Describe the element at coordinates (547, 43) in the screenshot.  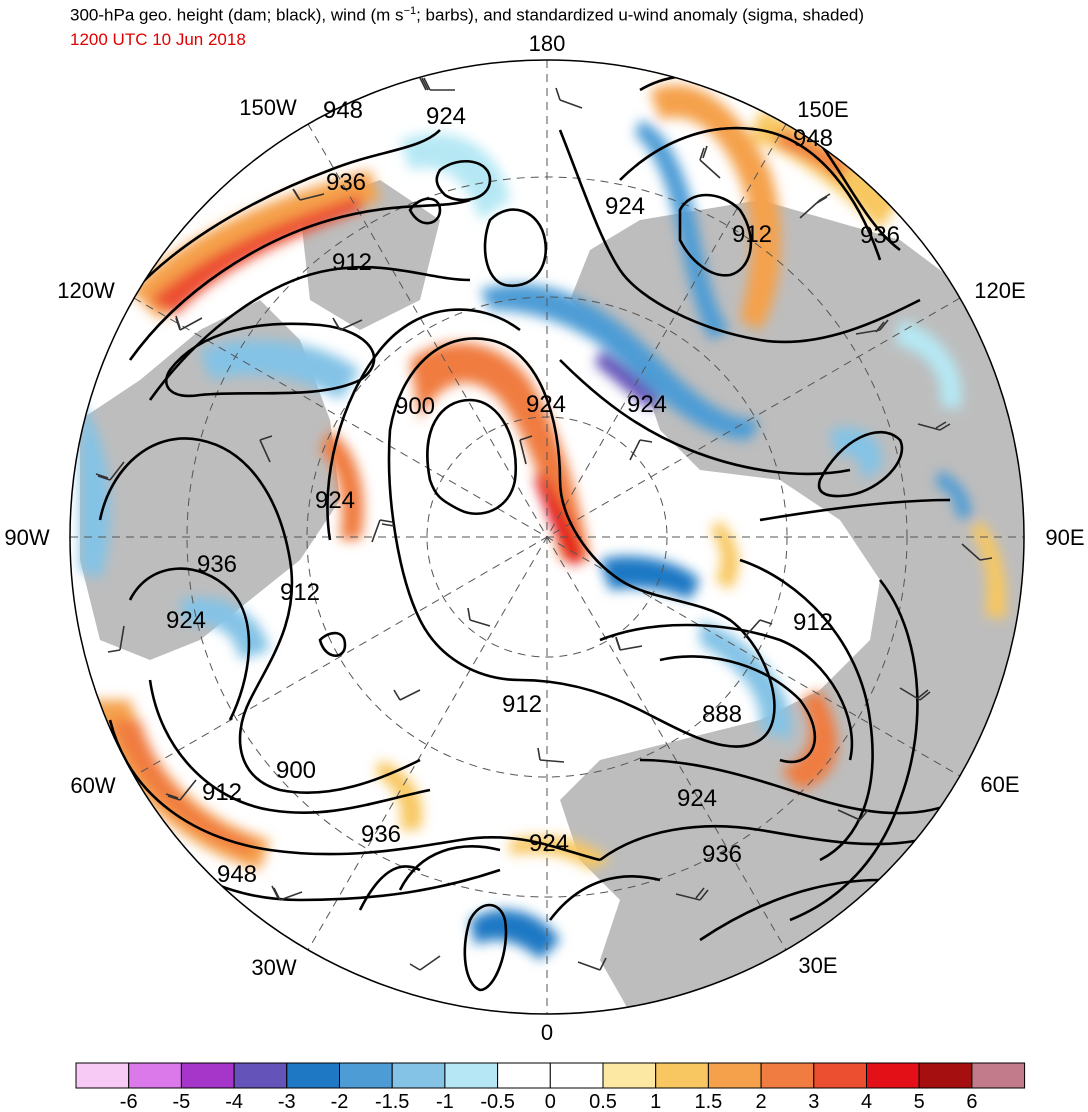
I see `meridian-label: 180` at that location.